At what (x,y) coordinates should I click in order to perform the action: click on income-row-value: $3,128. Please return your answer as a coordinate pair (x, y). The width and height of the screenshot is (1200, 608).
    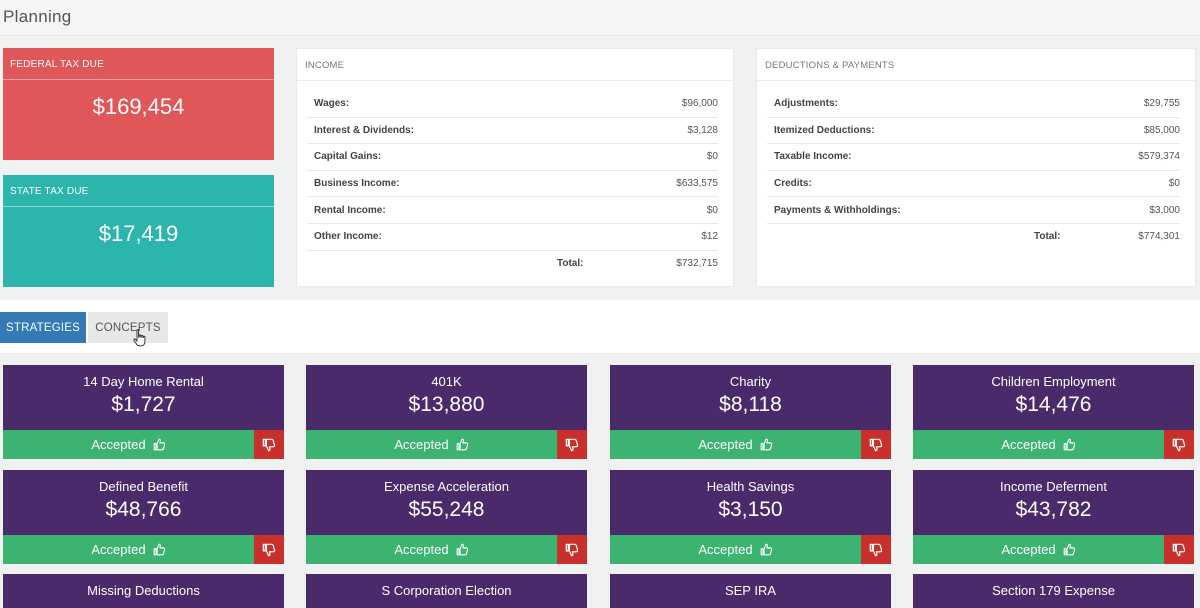
    Looking at the image, I should click on (702, 130).